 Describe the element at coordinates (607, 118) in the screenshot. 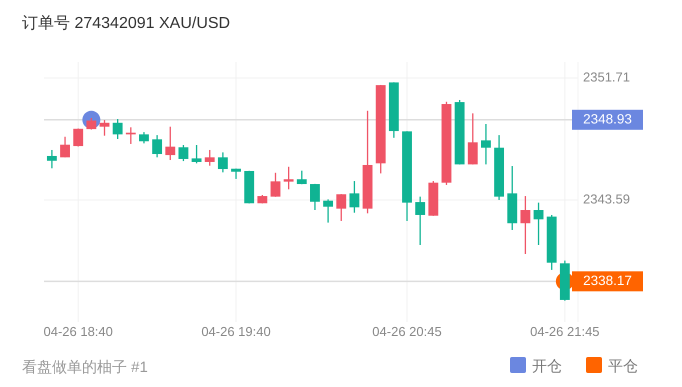

I see `ref-line-label: 2348.93` at that location.